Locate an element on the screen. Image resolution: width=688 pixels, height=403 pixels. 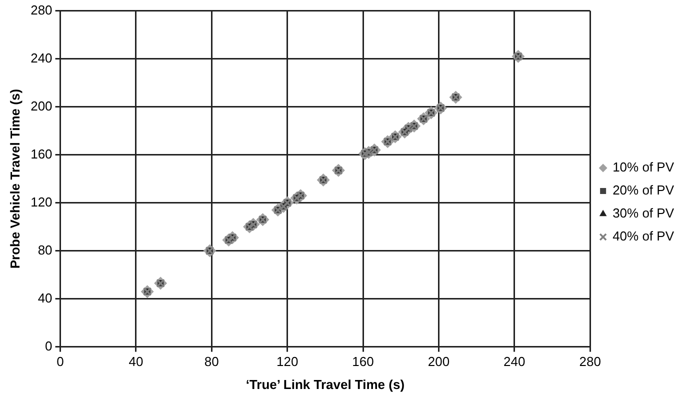
x-axis-title: ‘True’ Link Travel Time (s) is located at coordinates (325, 384).